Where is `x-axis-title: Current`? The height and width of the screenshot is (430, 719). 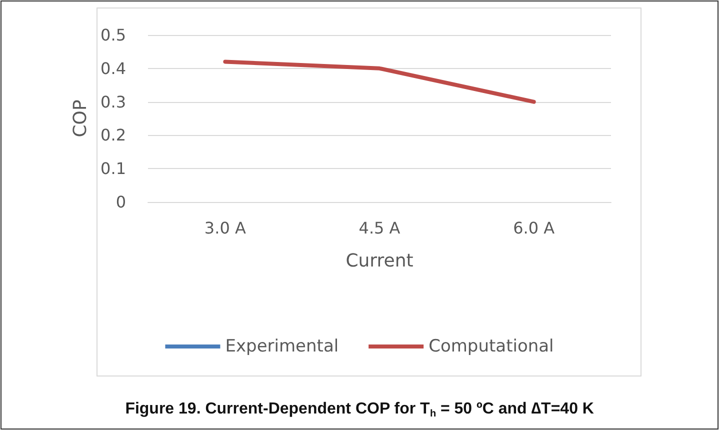 x-axis-title: Current is located at coordinates (380, 261).